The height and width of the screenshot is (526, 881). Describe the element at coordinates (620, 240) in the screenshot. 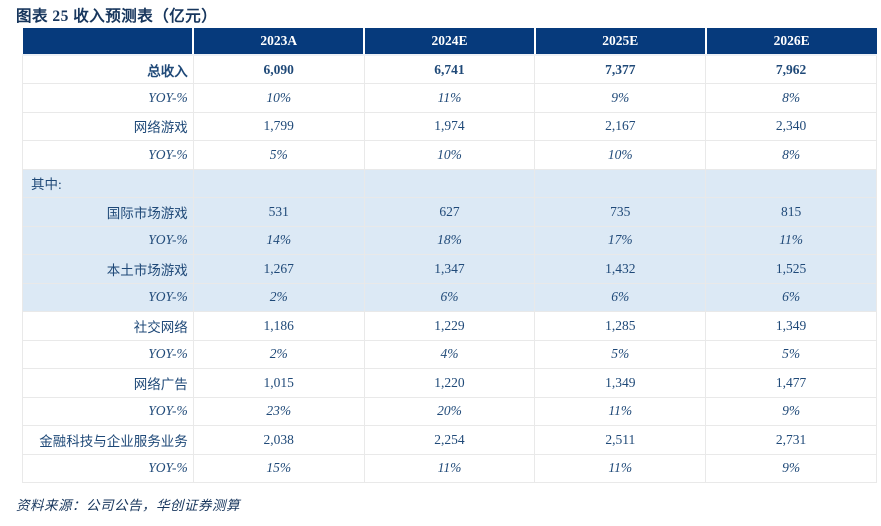

I see `cell-value: 17%` at that location.